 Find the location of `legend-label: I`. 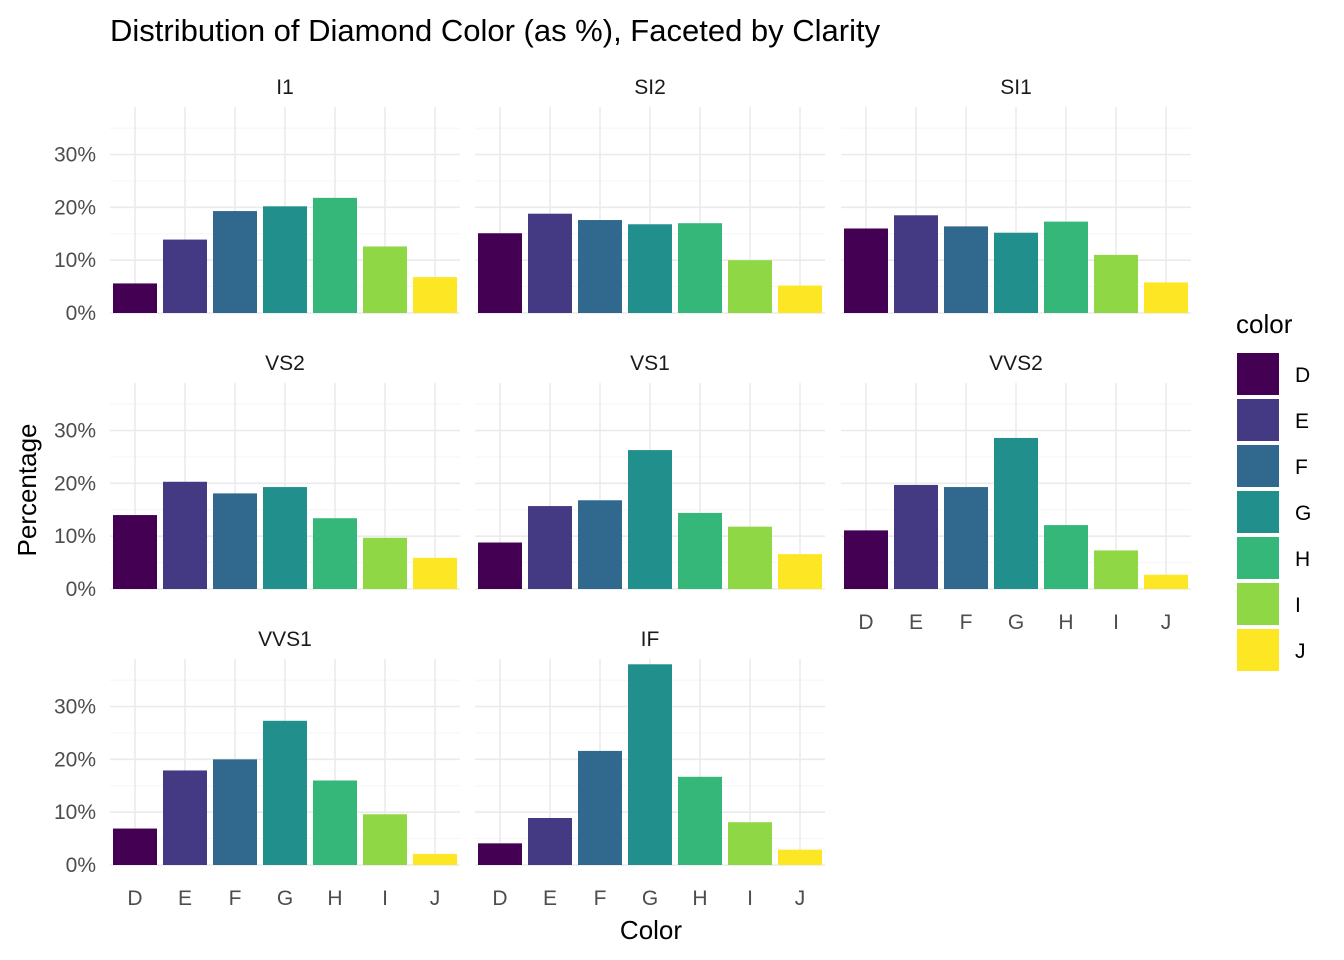

legend-label: I is located at coordinates (1298, 605).